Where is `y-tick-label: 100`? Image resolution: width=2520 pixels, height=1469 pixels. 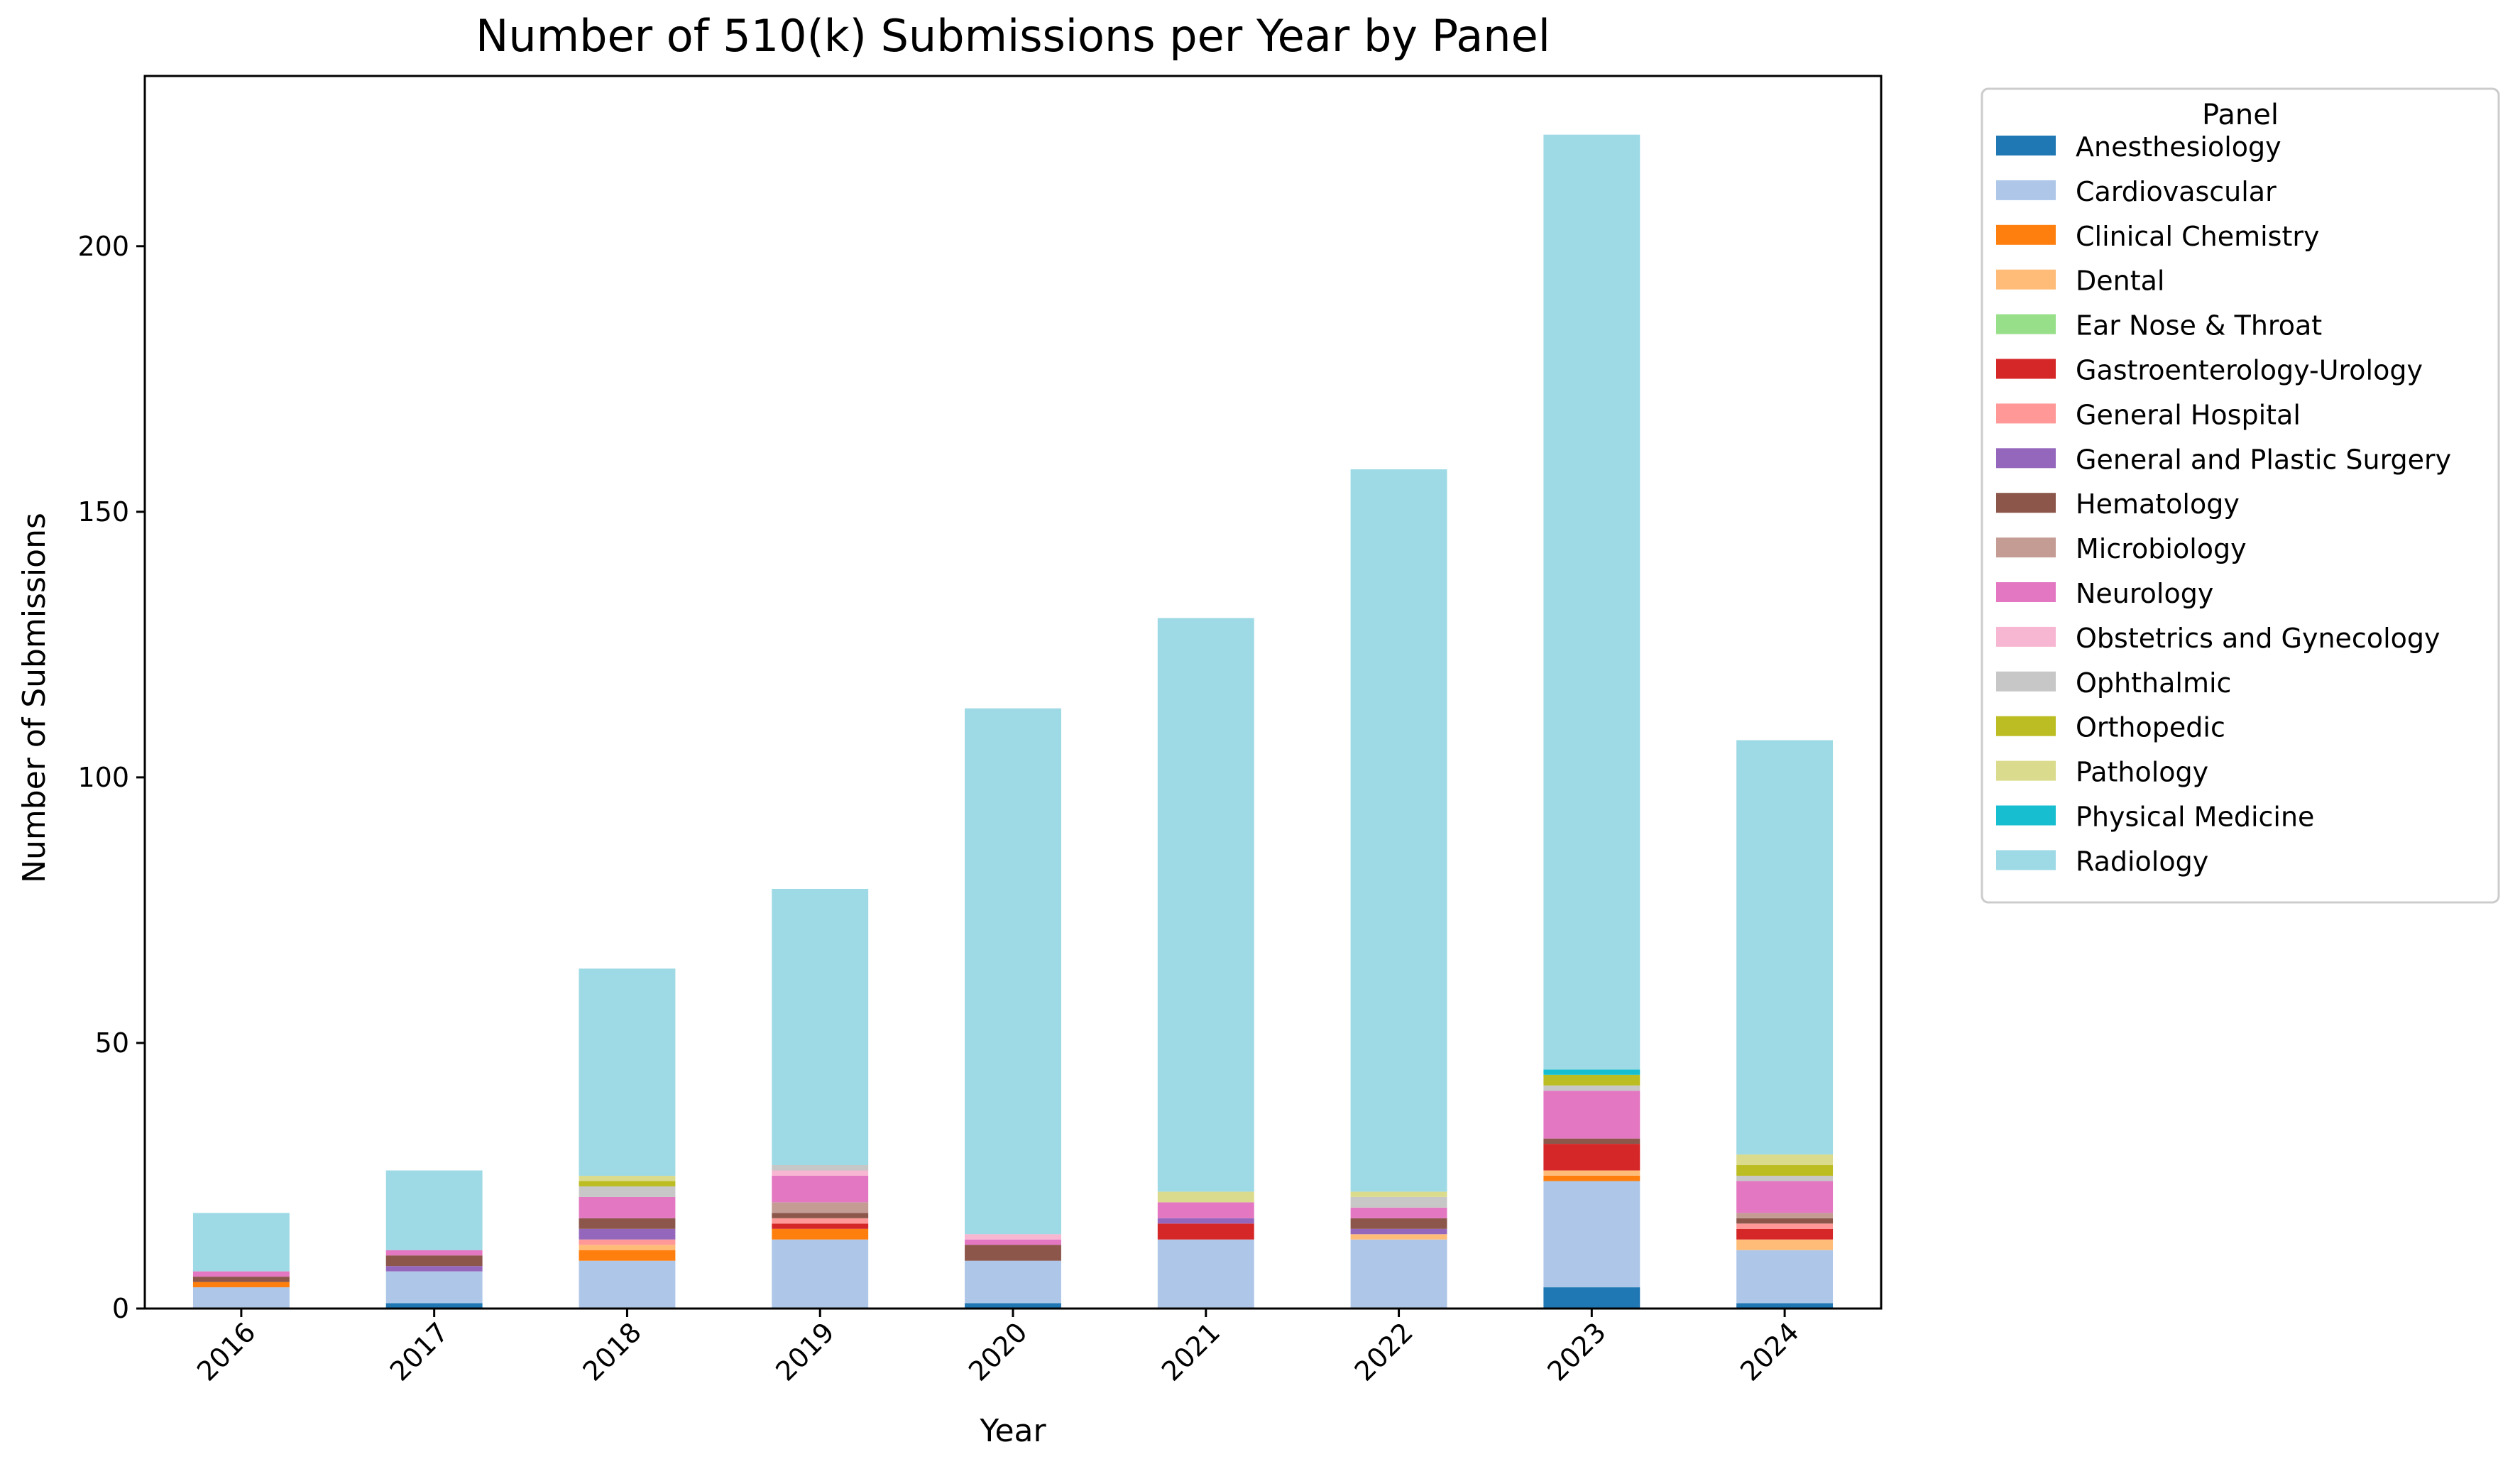 y-tick-label: 100 is located at coordinates (103, 777).